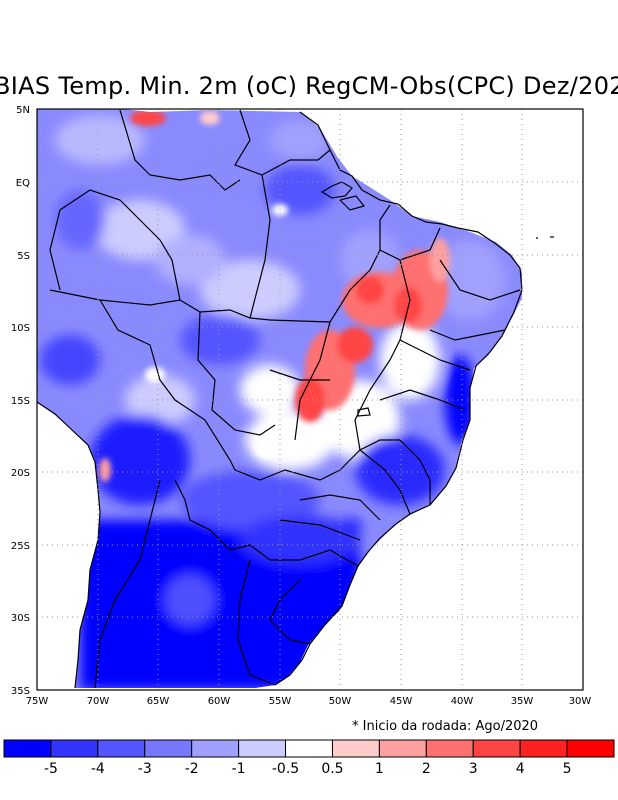 Image resolution: width=618 pixels, height=800 pixels. What do you see at coordinates (308, 769) in the screenshot?
I see `colorbar-labels: -5 -4 -3 -2 -1 -0.5 0.5 1 2 3 4 5` at bounding box center [308, 769].